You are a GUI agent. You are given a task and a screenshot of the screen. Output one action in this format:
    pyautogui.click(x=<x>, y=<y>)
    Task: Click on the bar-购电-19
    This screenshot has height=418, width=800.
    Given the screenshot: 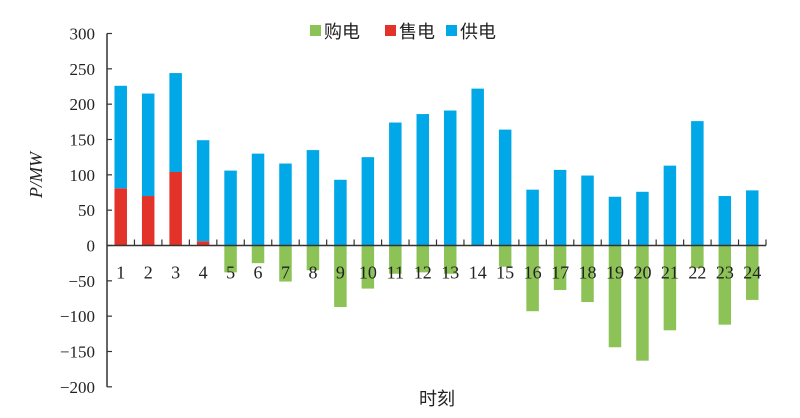 What is the action you would take?
    pyautogui.click(x=615, y=296)
    